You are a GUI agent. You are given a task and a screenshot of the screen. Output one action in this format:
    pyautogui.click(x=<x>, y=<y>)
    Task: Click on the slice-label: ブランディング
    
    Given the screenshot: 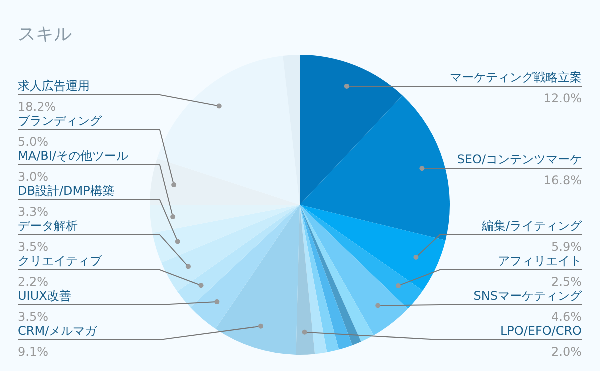 What is the action you would take?
    pyautogui.click(x=60, y=121)
    